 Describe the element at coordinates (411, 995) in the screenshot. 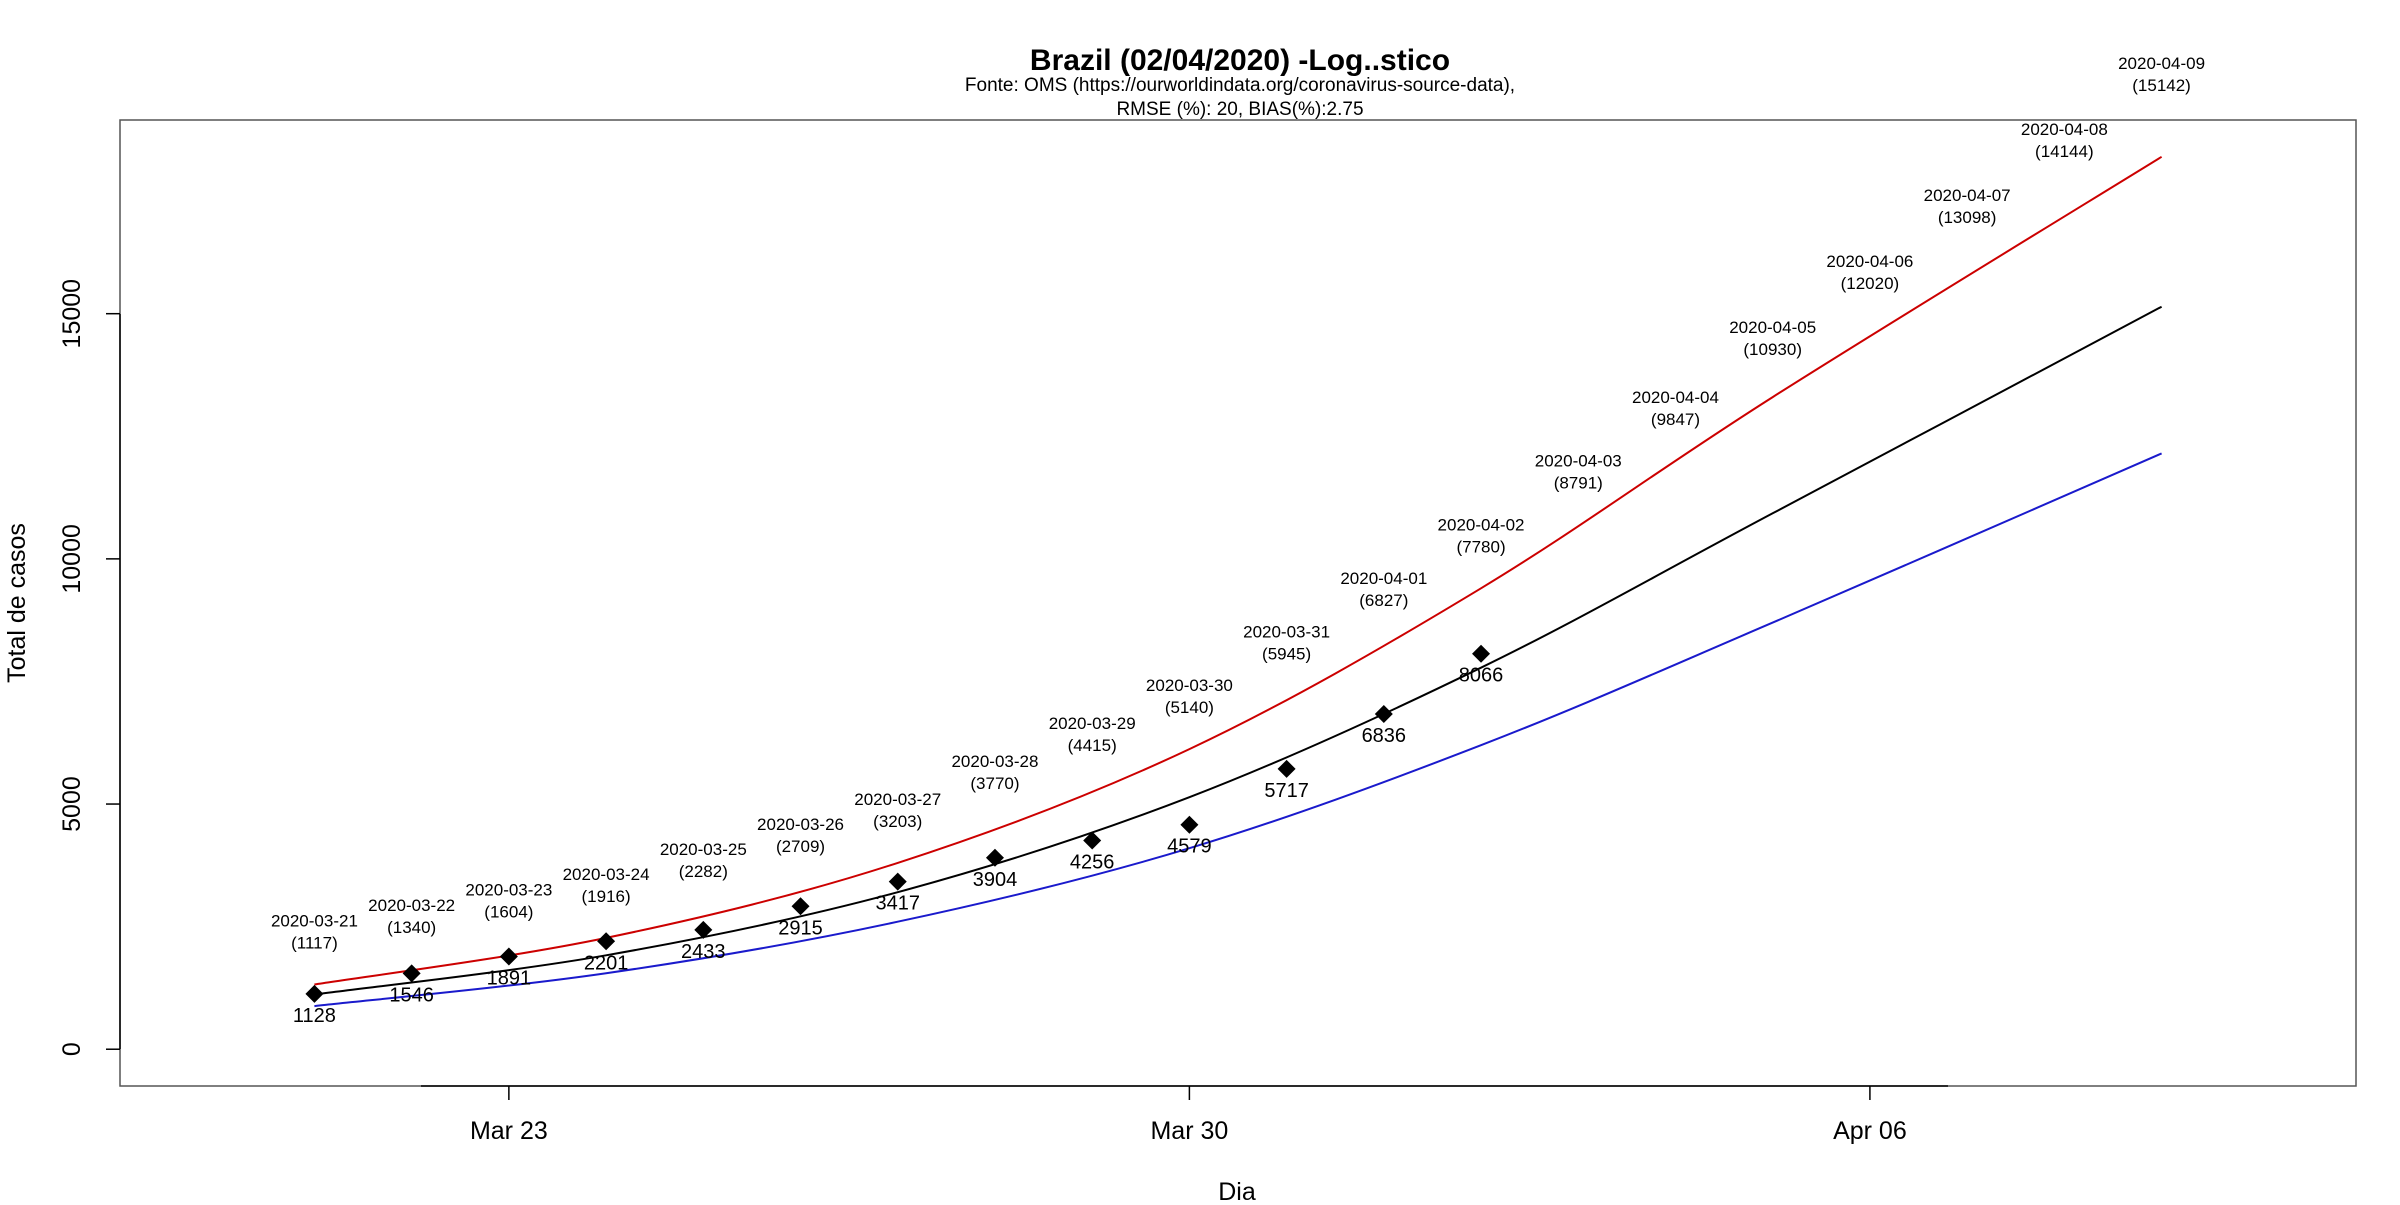

I see `observed-value-label: 1546` at that location.